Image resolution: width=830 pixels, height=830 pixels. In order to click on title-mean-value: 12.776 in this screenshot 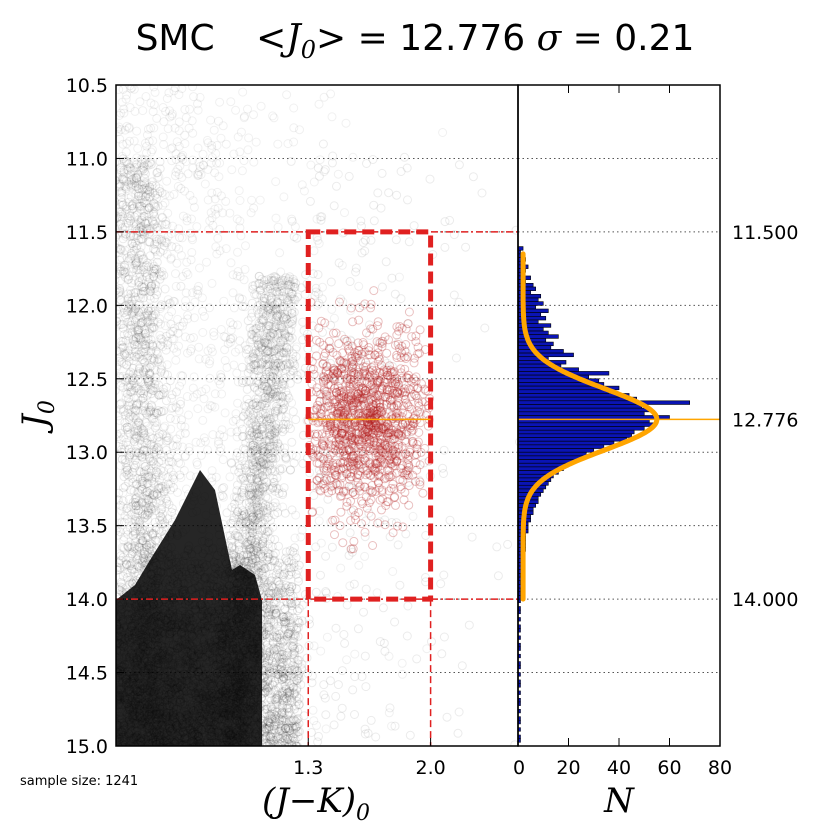, I will do `click(462, 38)`.